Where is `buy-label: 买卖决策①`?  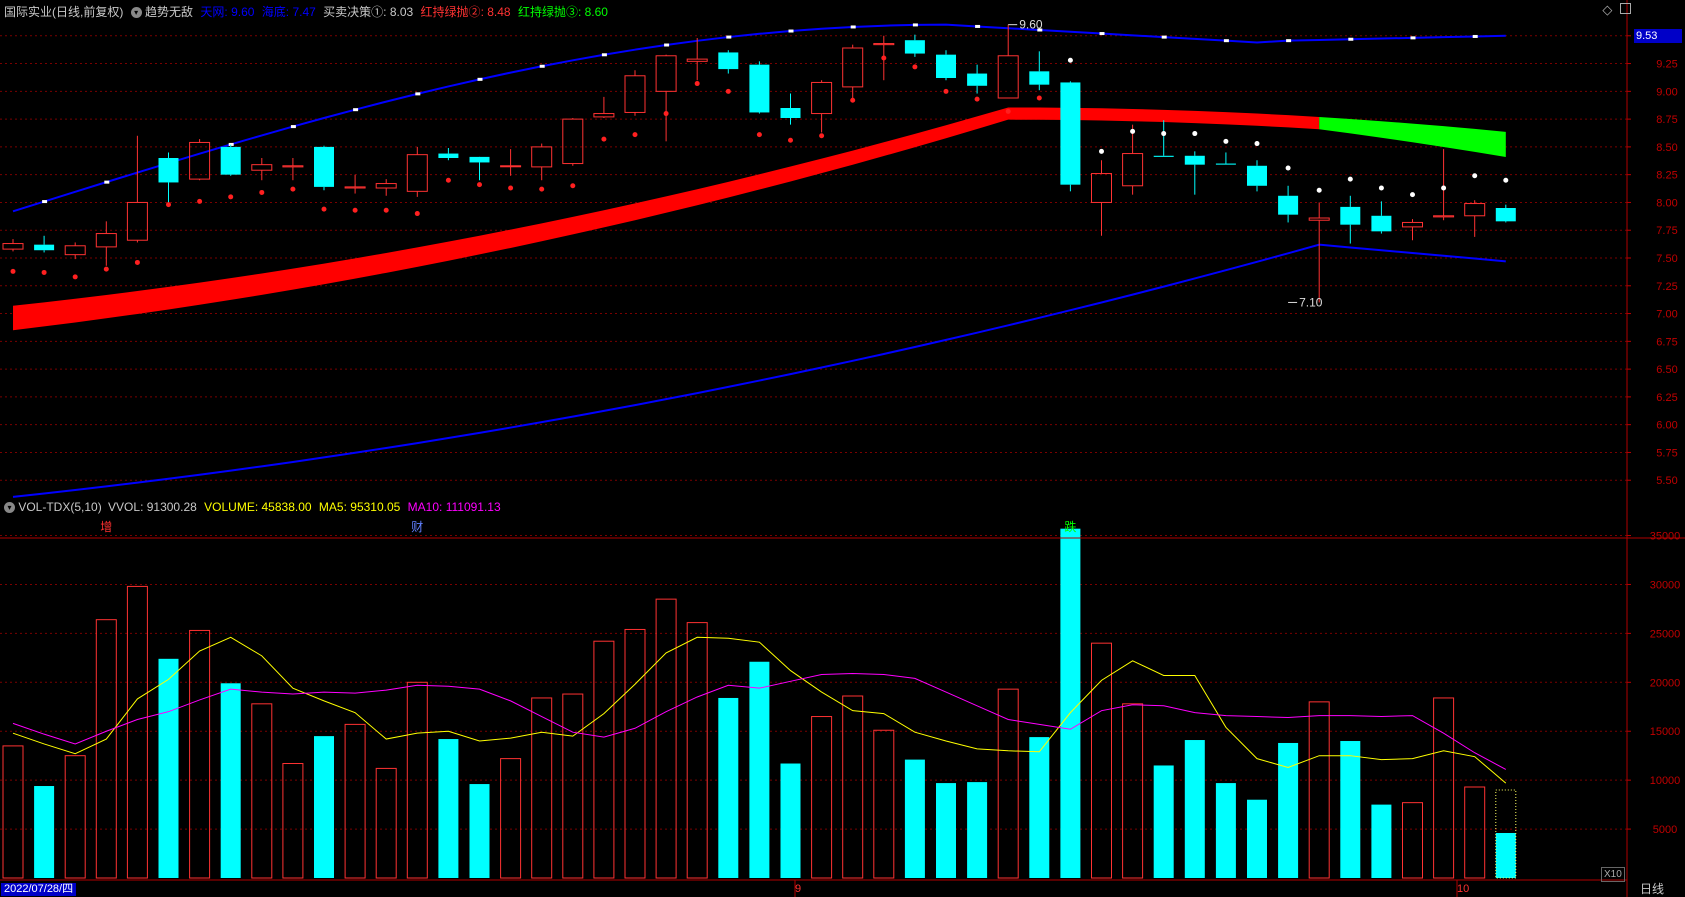 buy-label: 买卖决策① is located at coordinates (353, 12).